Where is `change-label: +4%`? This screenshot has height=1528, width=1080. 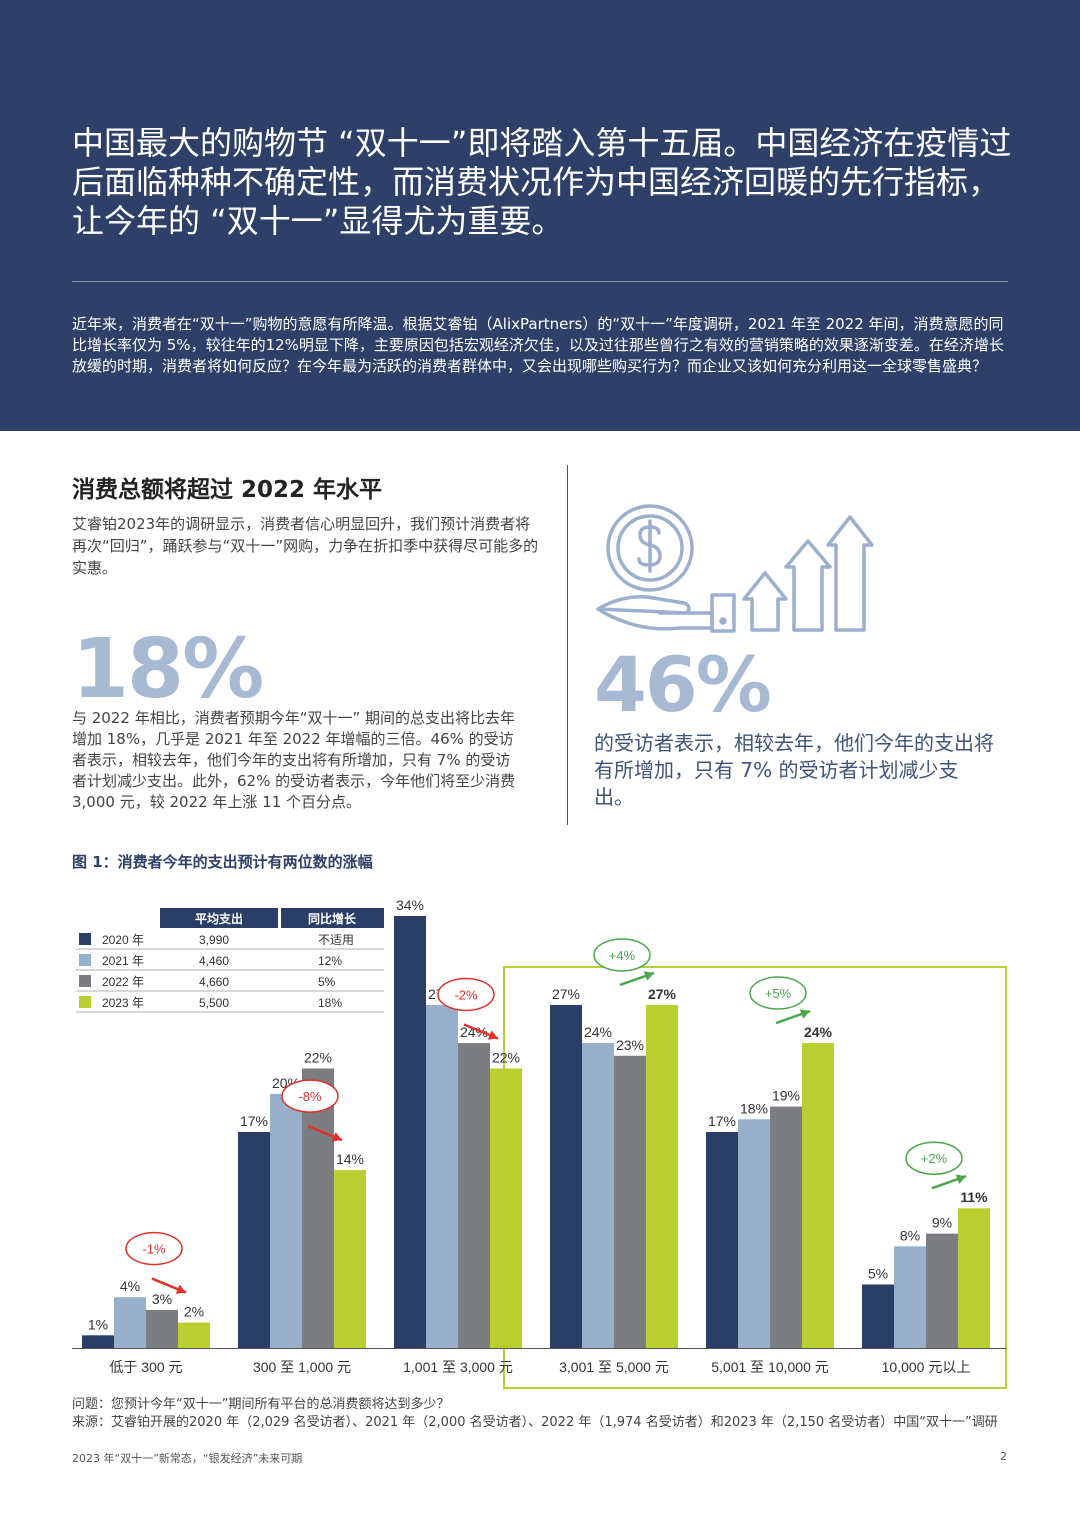
change-label: +4% is located at coordinates (622, 955).